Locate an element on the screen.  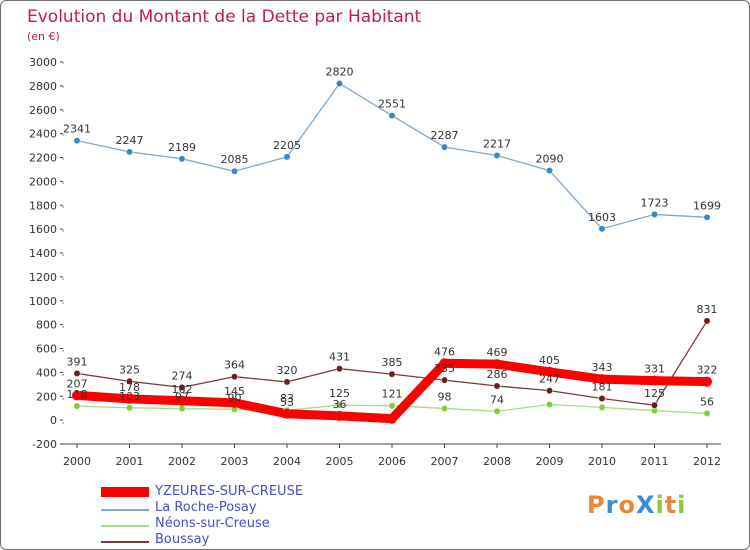
x-tick-label: 2002 is located at coordinates (182, 461).